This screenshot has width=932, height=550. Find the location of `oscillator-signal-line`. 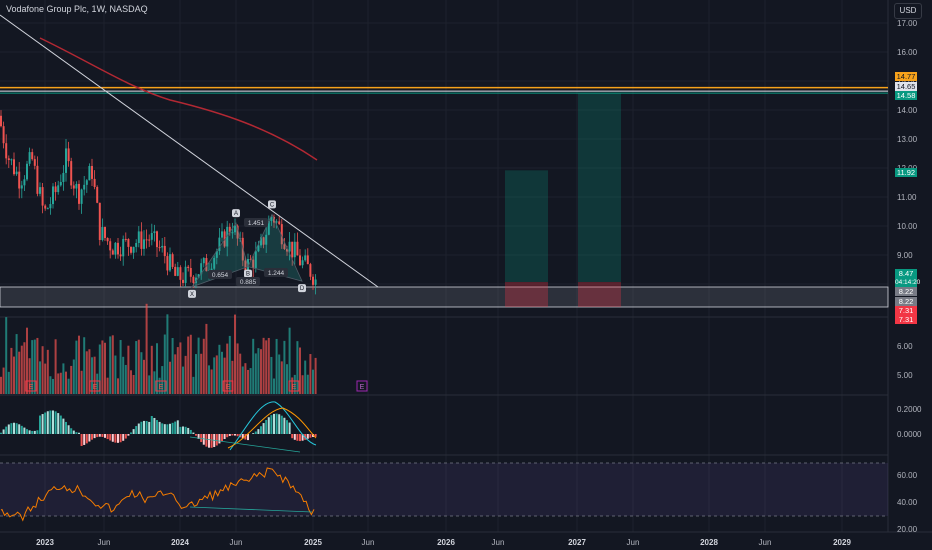

oscillator-signal-line is located at coordinates (273, 426).